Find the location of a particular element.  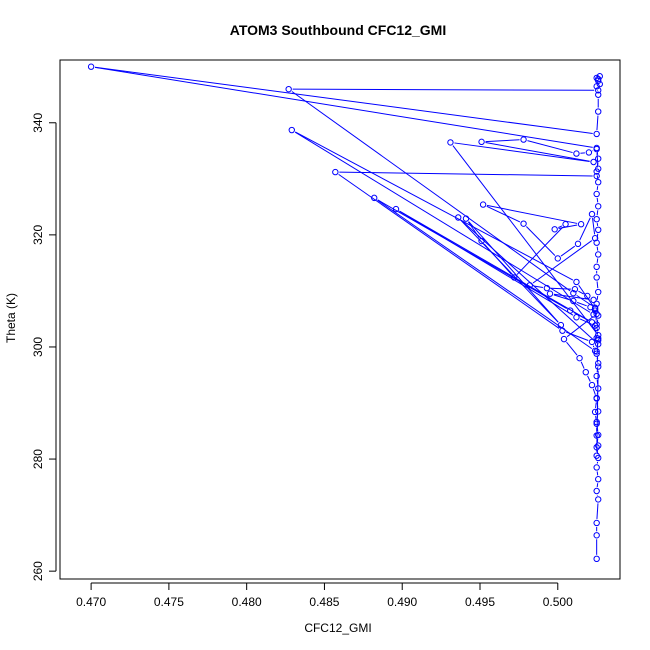

y-tick-label: 340 is located at coordinates (38, 122).